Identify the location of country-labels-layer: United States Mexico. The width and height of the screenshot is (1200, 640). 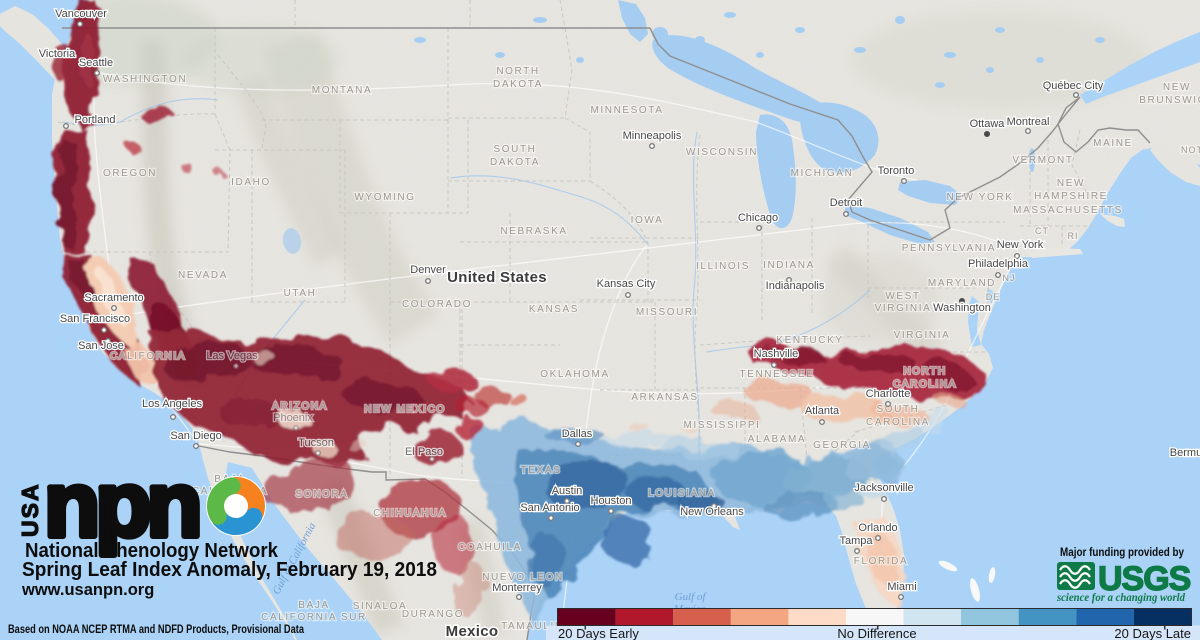
(496, 454).